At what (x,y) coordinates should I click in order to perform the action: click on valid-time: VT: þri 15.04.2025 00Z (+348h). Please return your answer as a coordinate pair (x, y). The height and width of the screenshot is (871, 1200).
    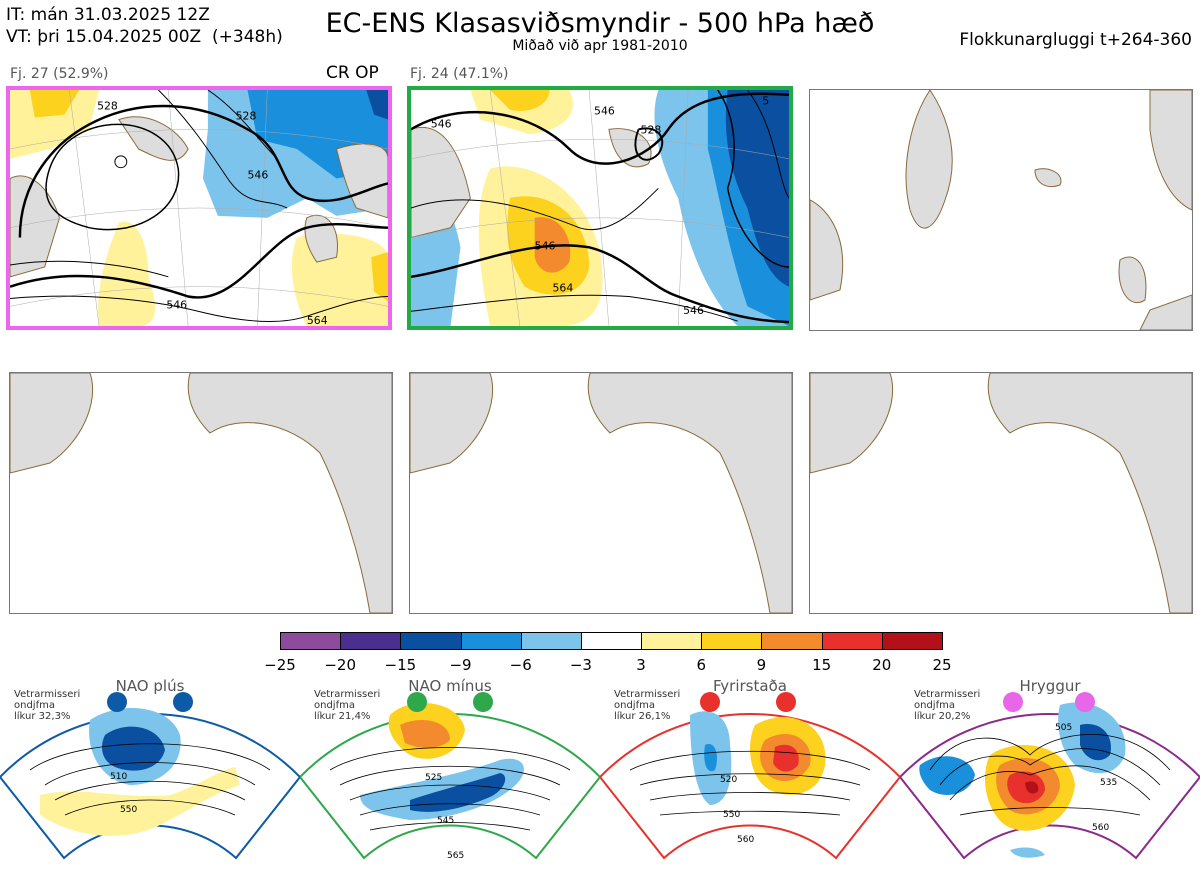
    Looking at the image, I should click on (144, 37).